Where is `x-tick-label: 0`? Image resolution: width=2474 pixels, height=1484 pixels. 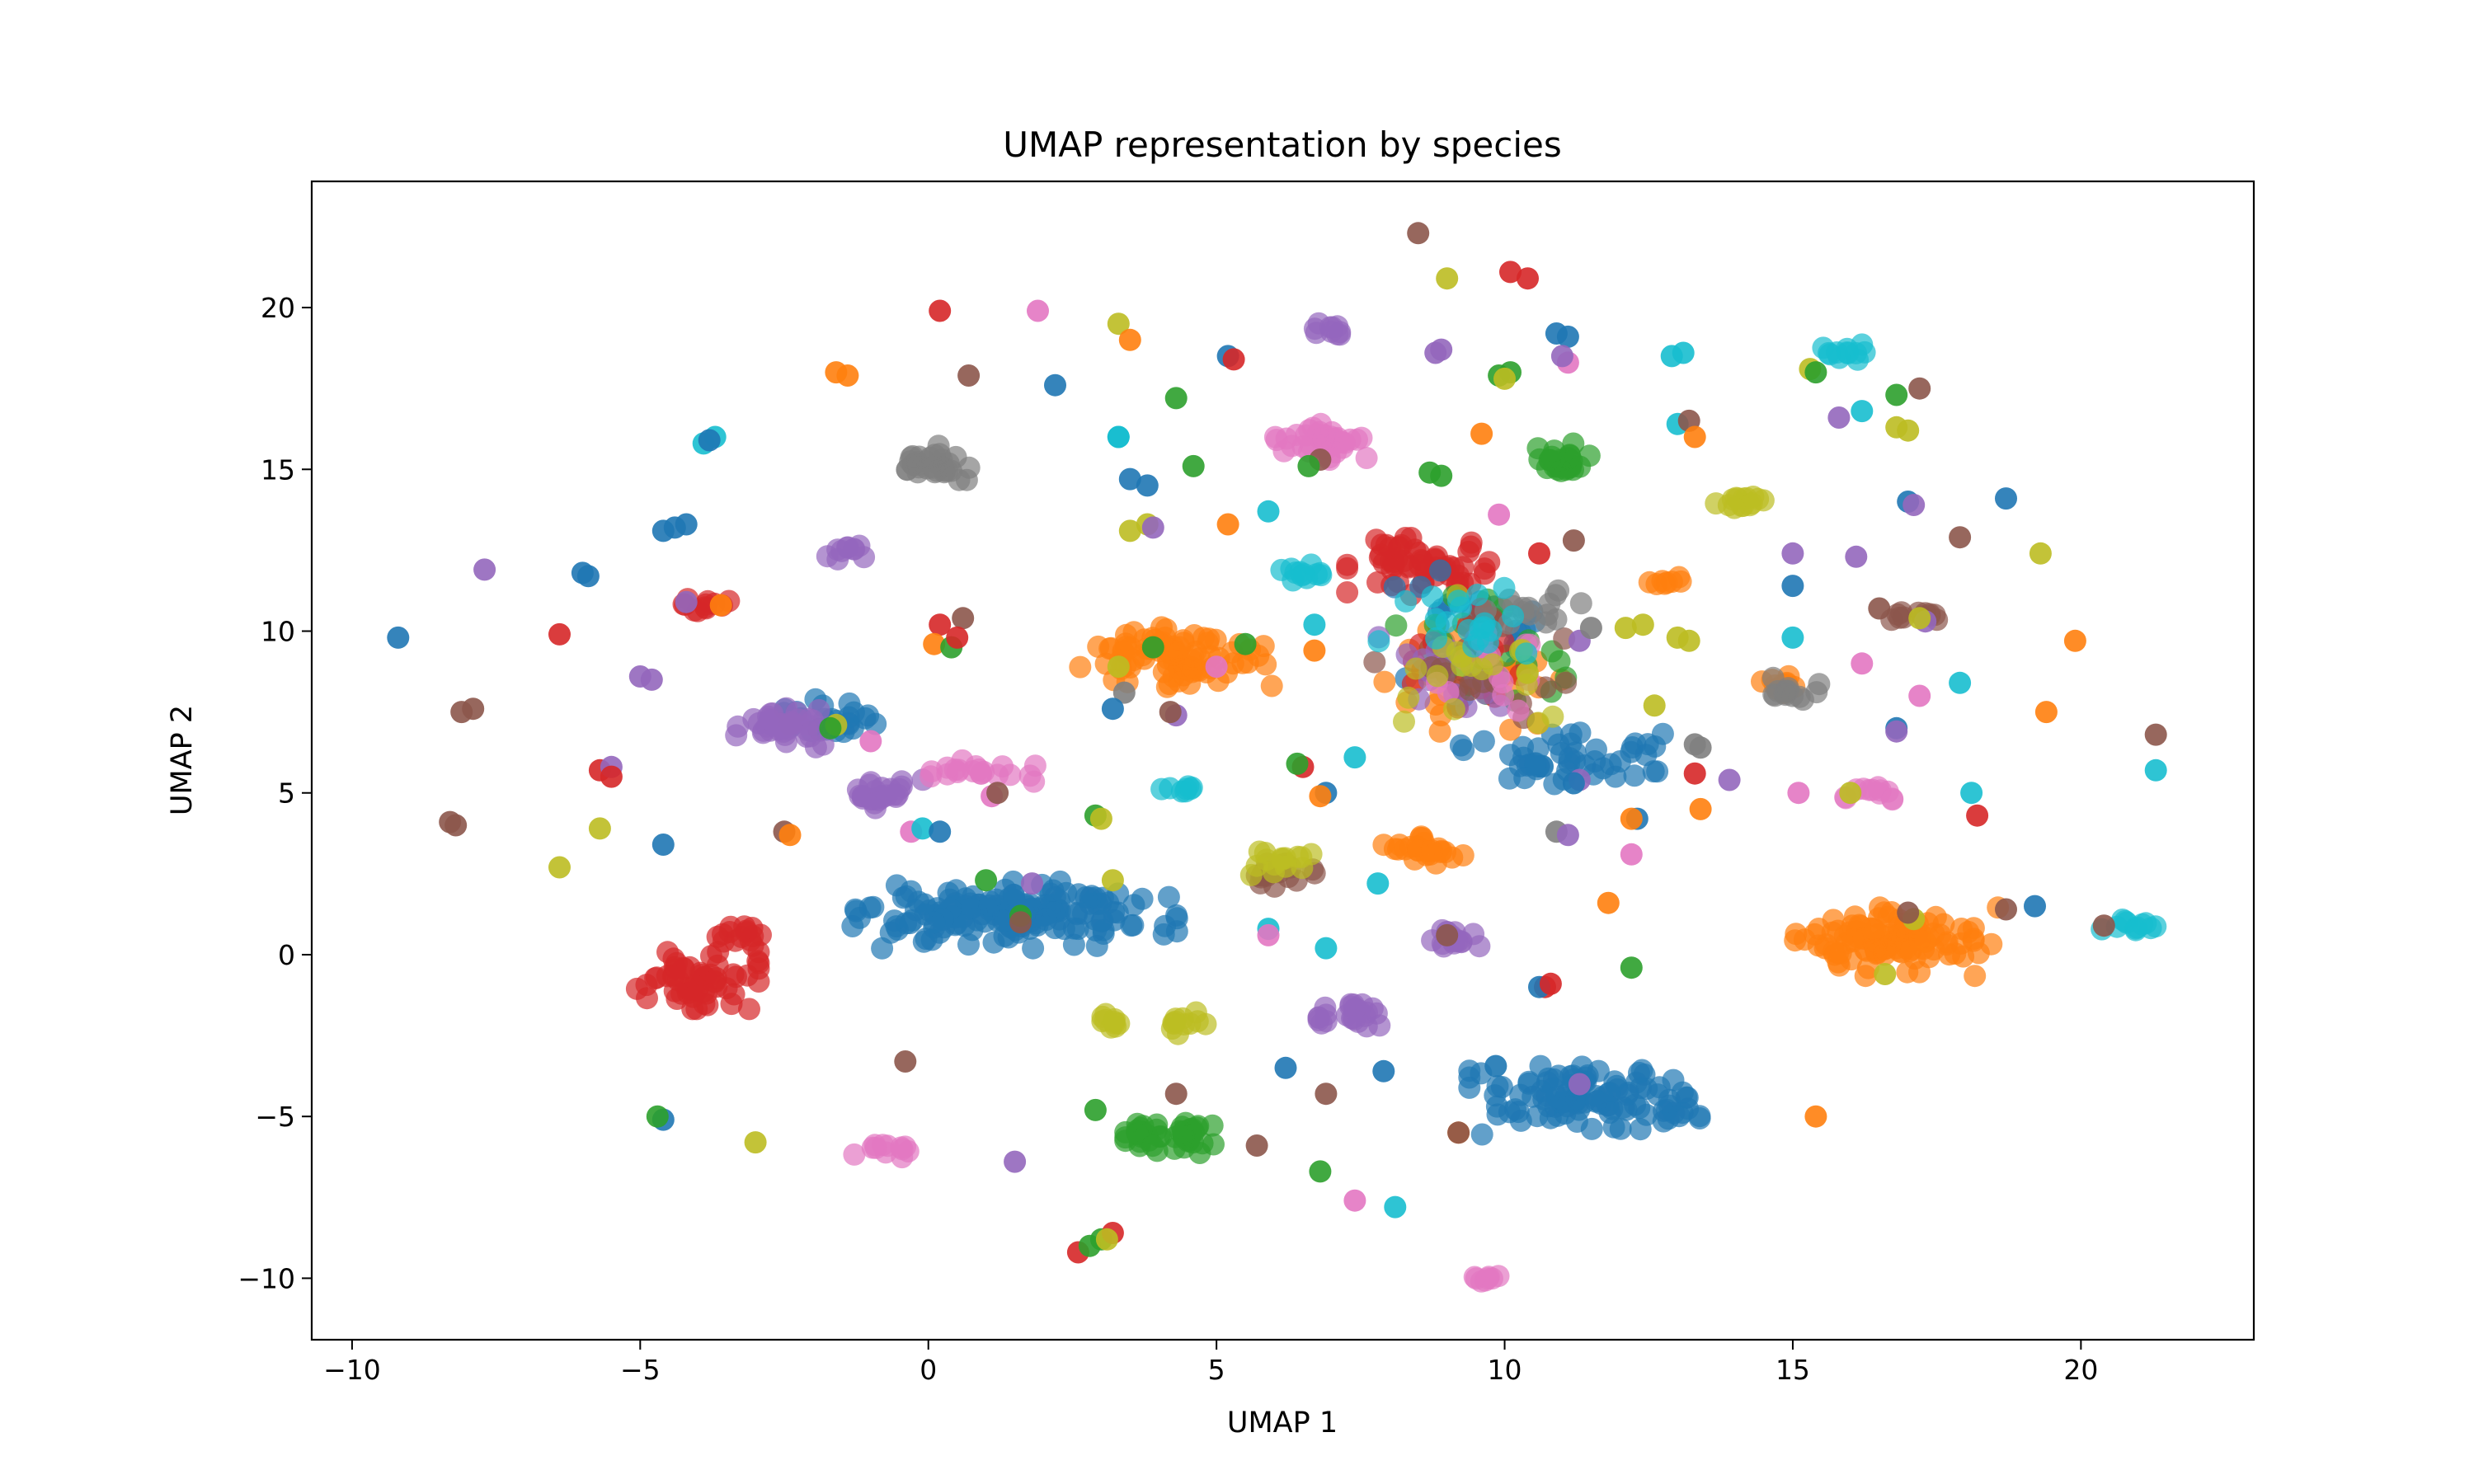 x-tick-label: 0 is located at coordinates (928, 1370).